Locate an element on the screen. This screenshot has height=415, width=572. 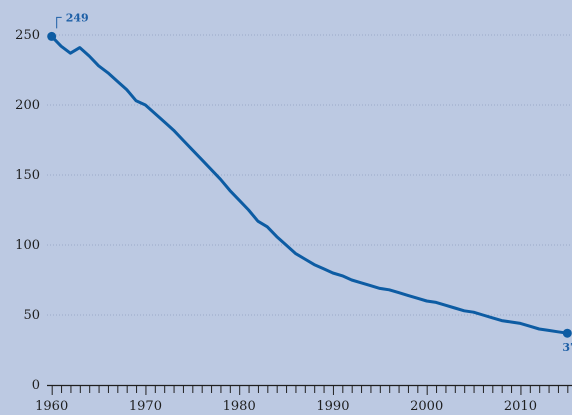
y-tick-label: 150 is located at coordinates (27, 175).